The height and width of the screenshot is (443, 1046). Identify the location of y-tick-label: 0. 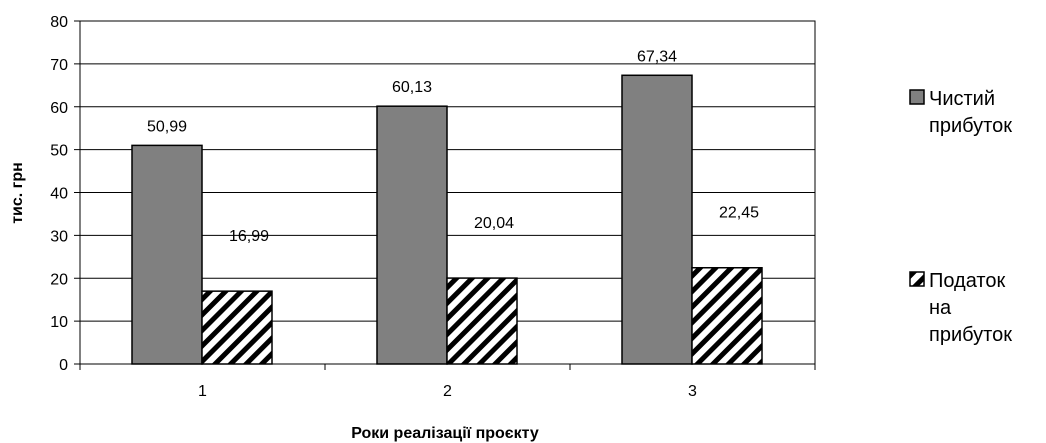
(63, 365).